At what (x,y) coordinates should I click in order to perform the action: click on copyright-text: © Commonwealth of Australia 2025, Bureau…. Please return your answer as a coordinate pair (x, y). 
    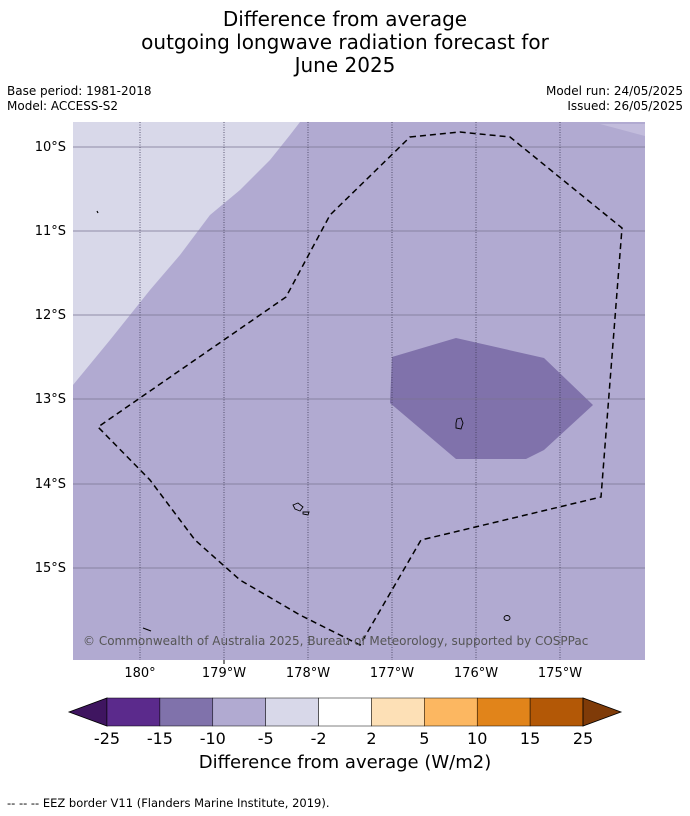
    Looking at the image, I should click on (335, 641).